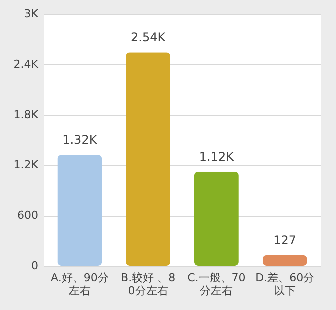  I want to click on y-tick-label: 600, so click(28, 215).